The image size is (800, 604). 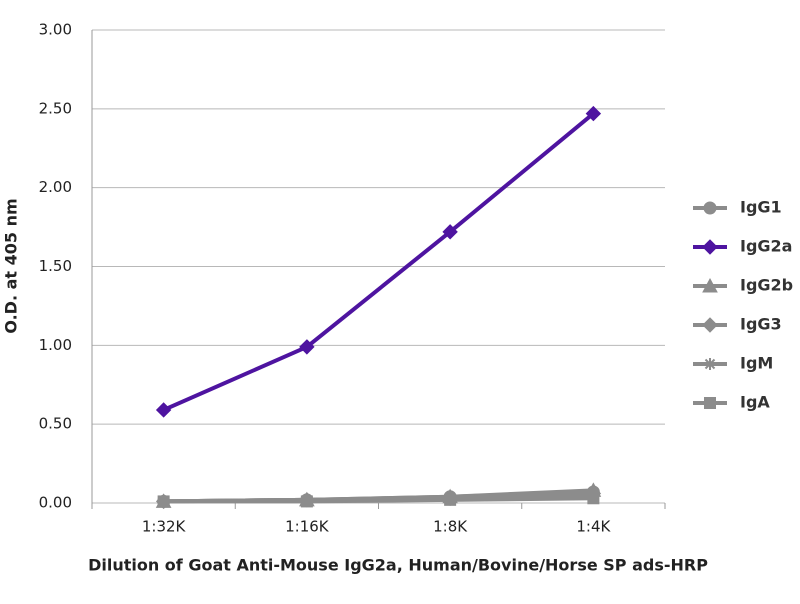 I want to click on y-tick-label: 1.00, so click(x=55, y=345).